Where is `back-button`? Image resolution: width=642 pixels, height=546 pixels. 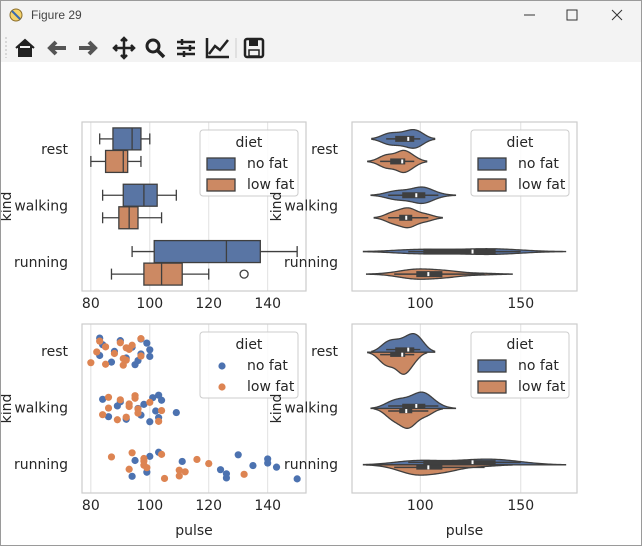
back-button is located at coordinates (56, 48).